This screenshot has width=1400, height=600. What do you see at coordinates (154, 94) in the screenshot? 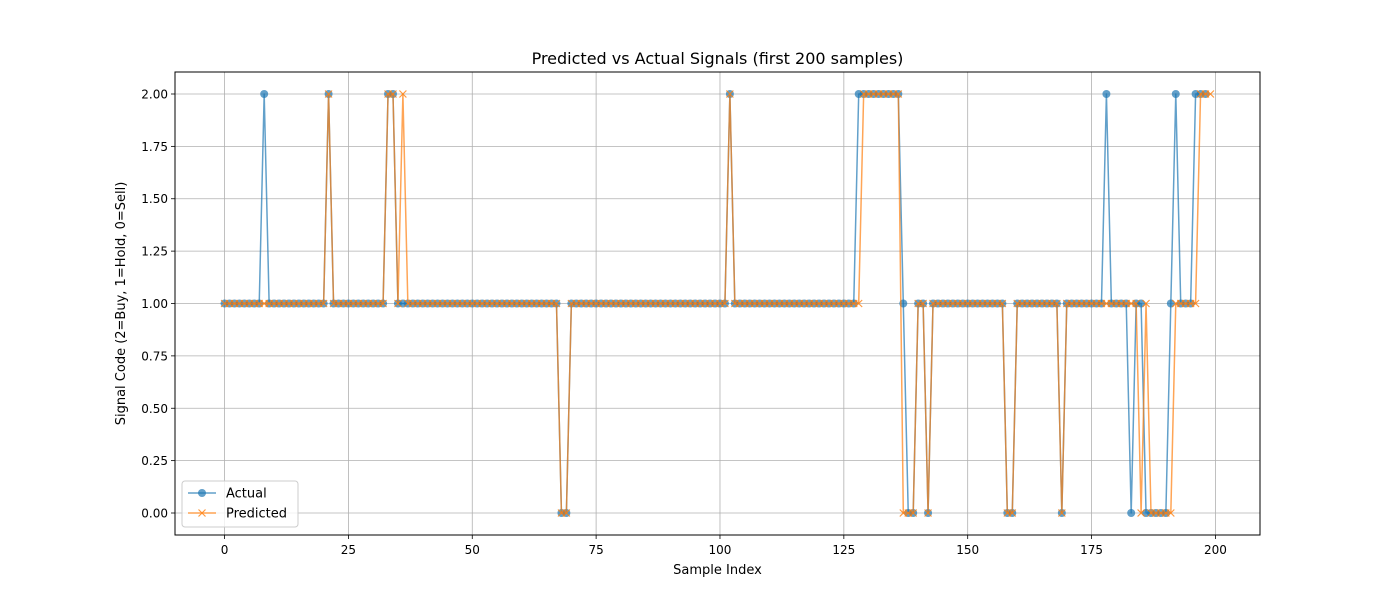
I see `y-tick-label: 2.00` at bounding box center [154, 94].